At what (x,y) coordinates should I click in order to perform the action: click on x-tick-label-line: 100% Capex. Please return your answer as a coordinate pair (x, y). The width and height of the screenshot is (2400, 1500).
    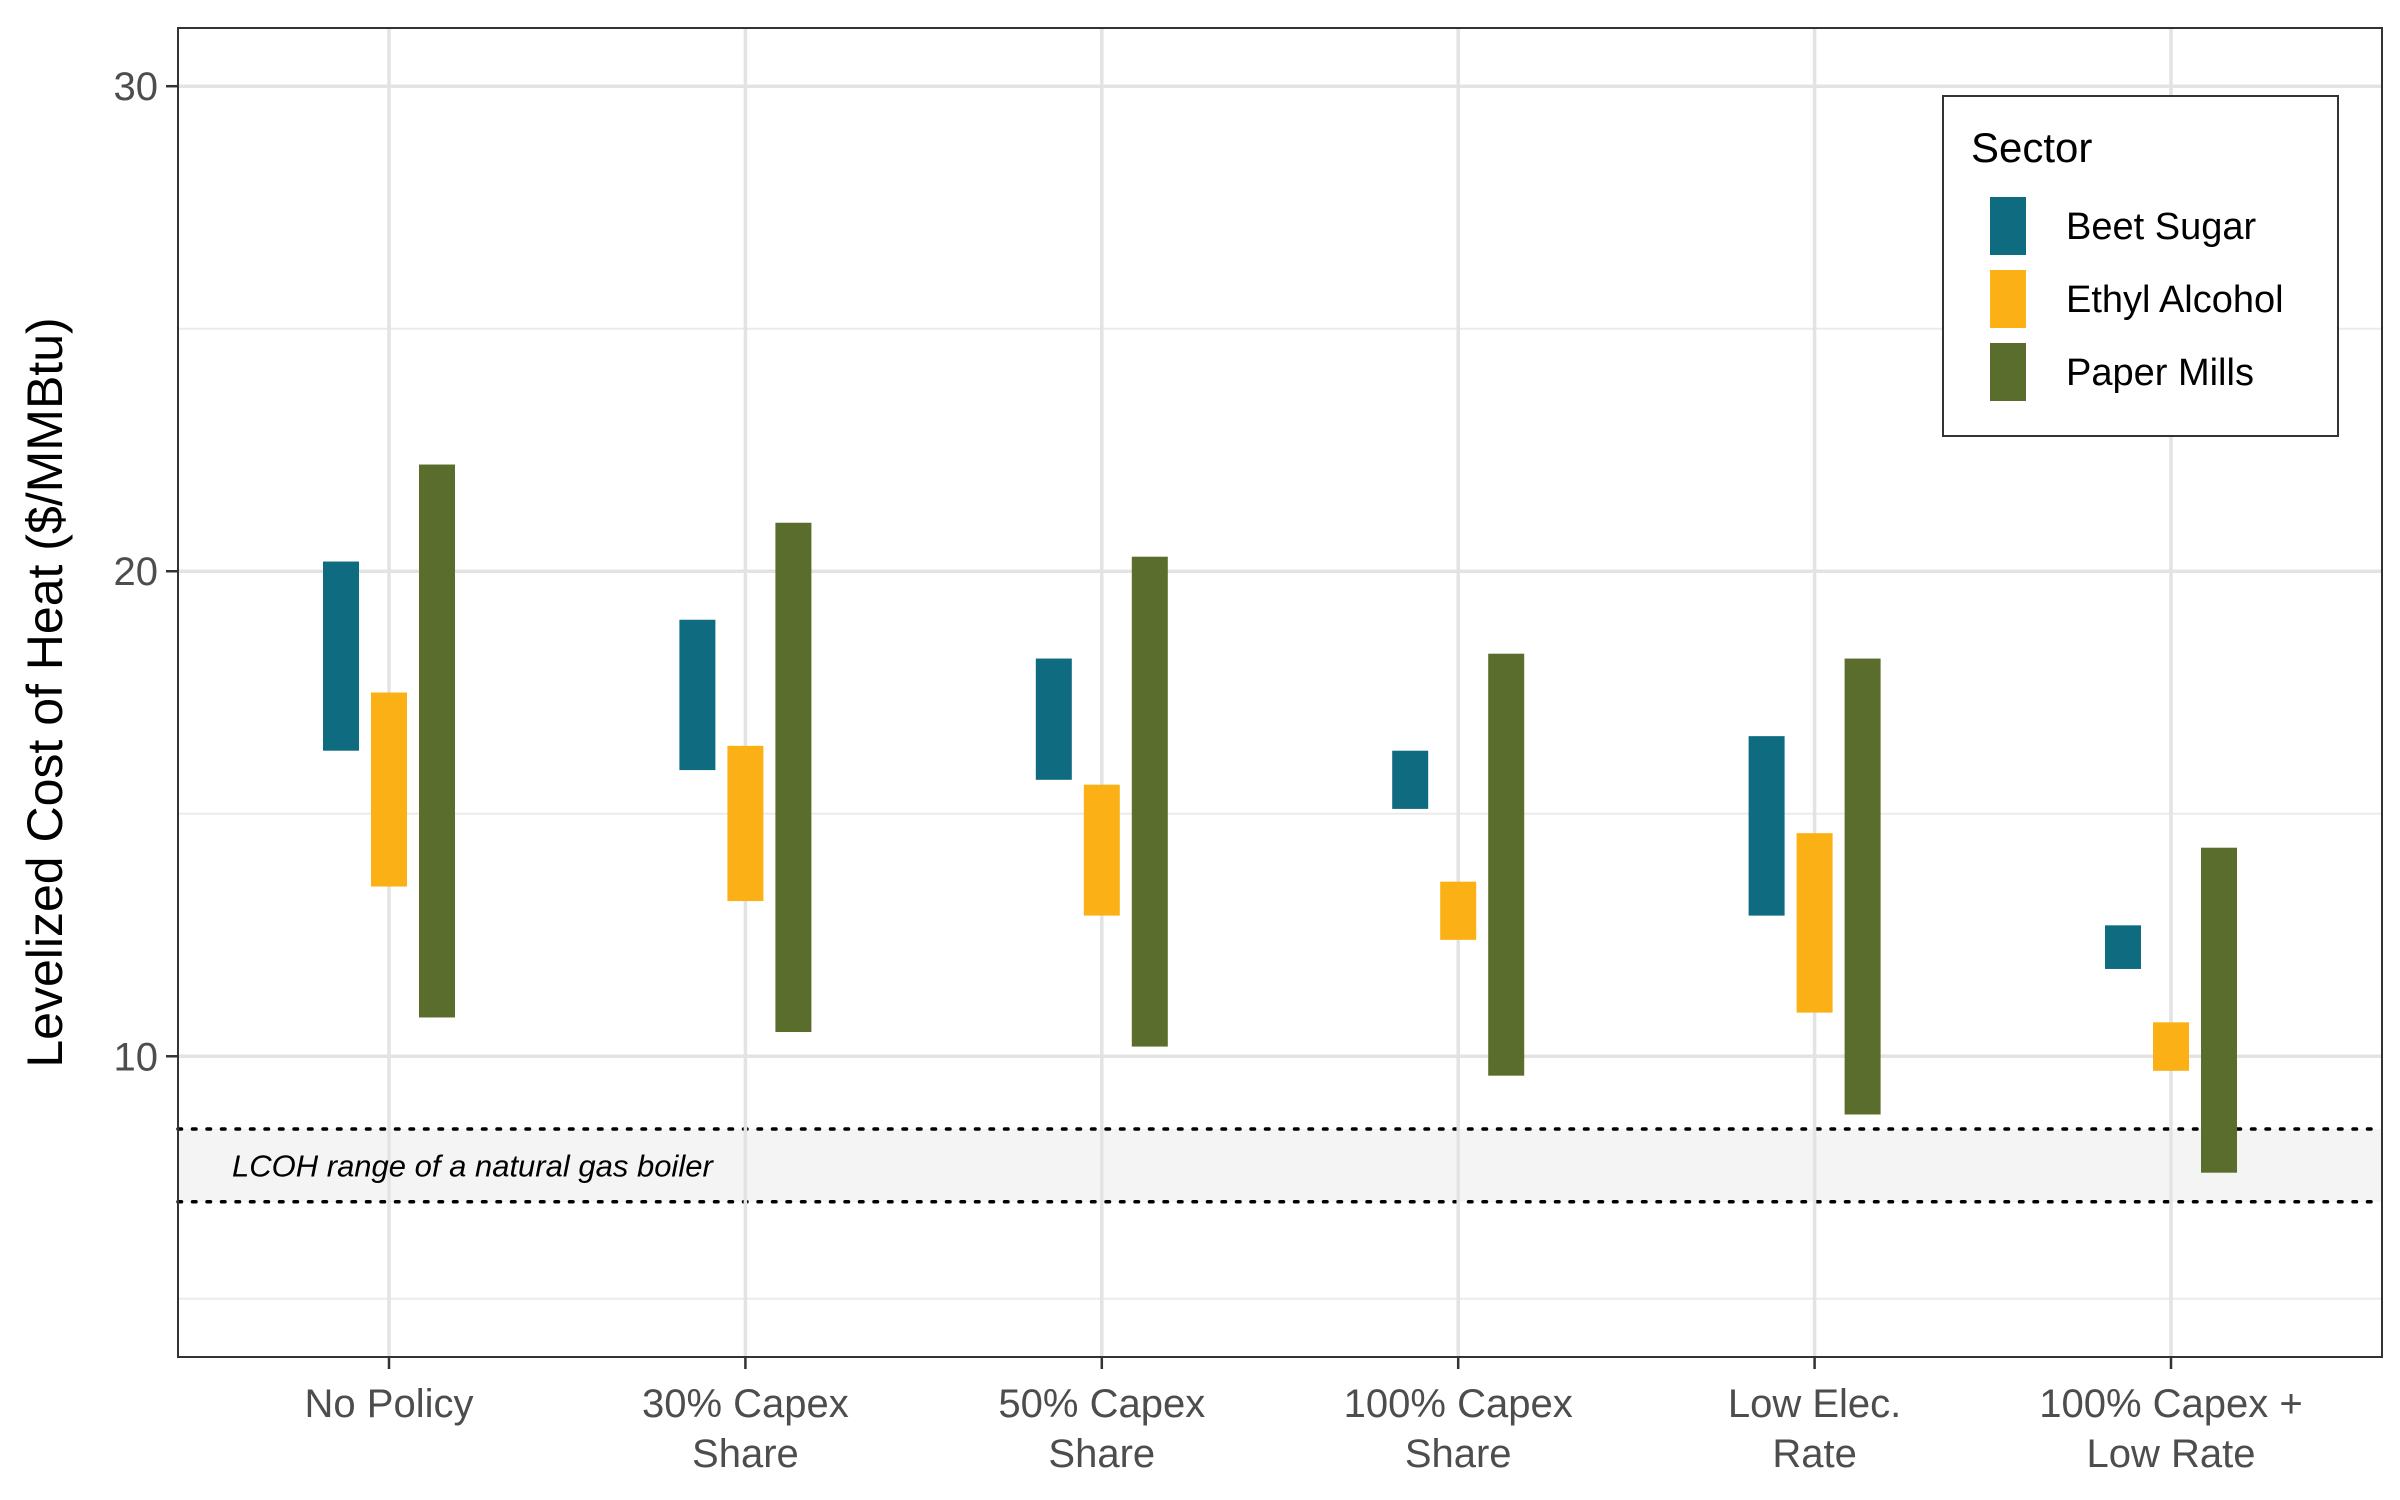
    Looking at the image, I should click on (1458, 1404).